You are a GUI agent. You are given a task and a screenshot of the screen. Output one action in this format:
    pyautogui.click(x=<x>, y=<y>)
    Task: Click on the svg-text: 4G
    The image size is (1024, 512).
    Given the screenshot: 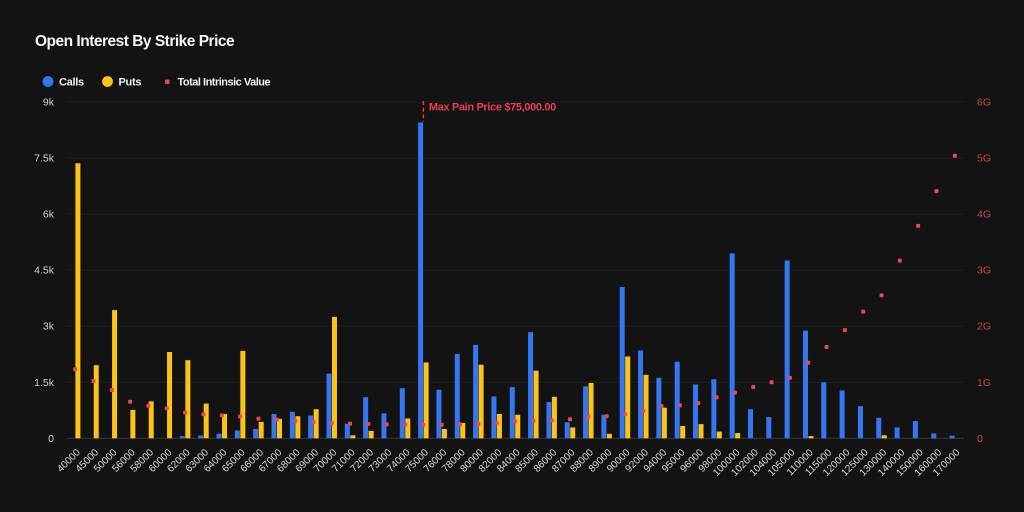 What is the action you would take?
    pyautogui.click(x=984, y=215)
    